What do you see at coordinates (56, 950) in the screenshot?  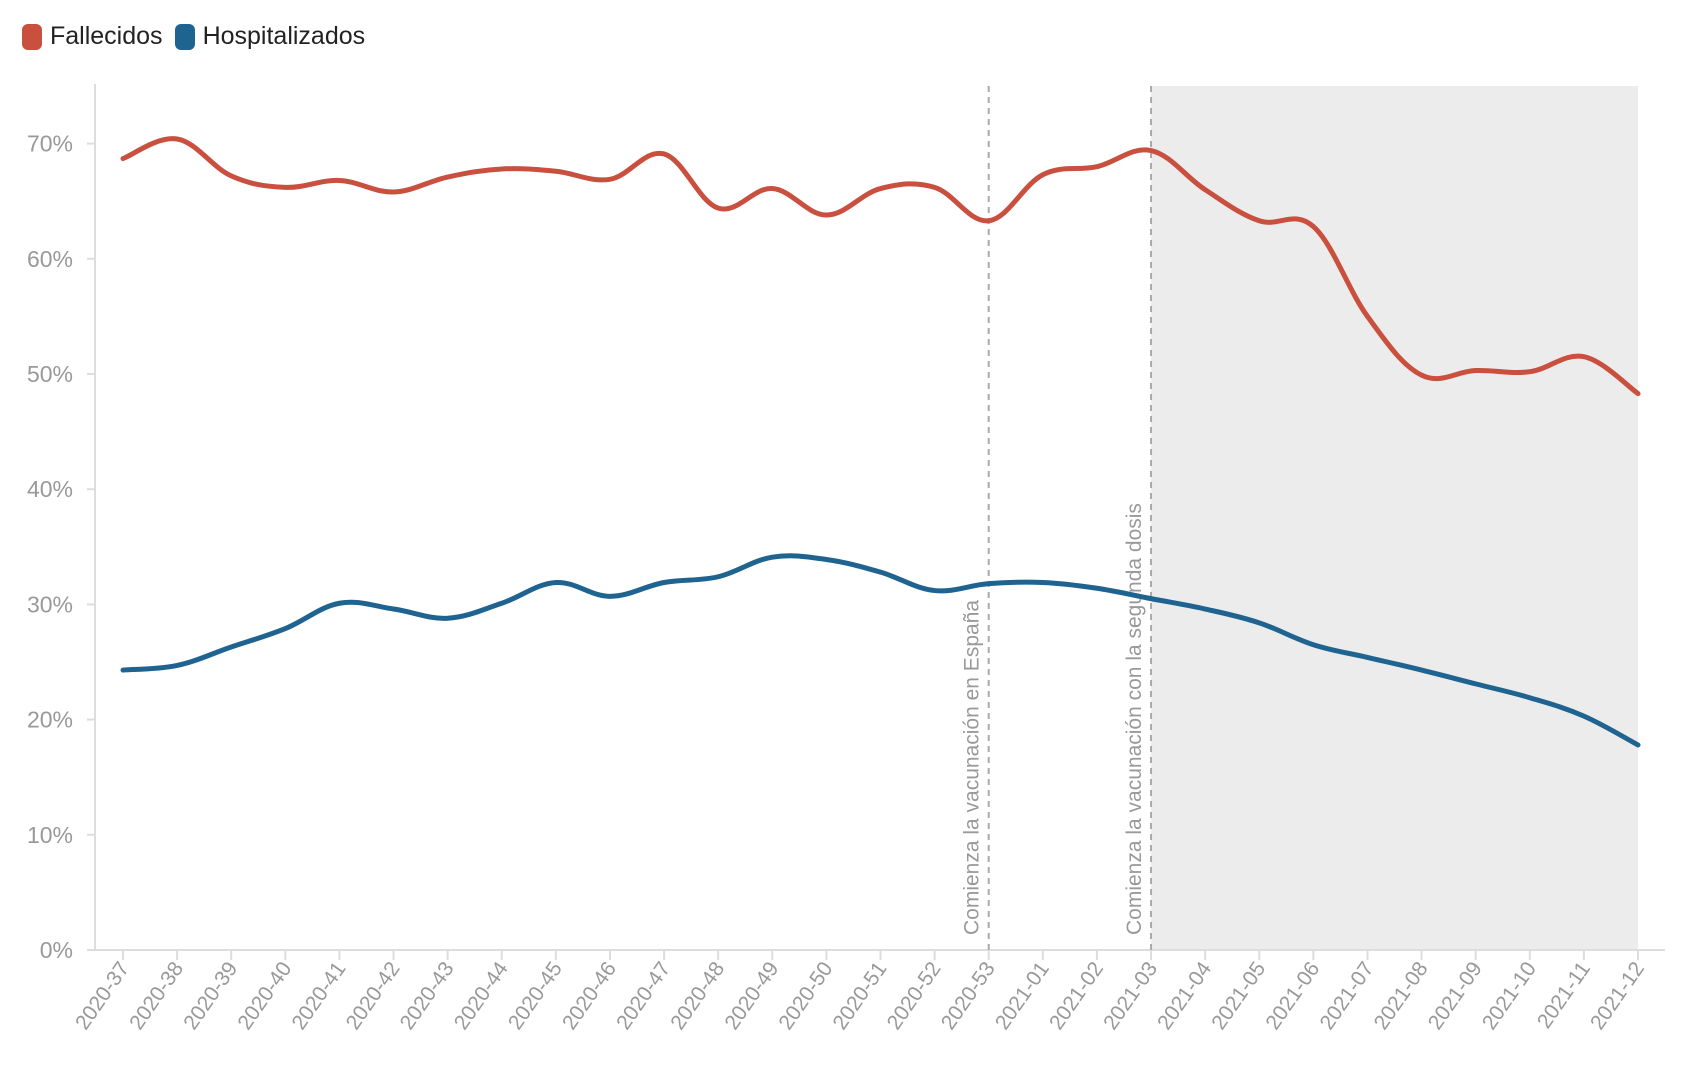 I see `y-tick-label: 0%` at bounding box center [56, 950].